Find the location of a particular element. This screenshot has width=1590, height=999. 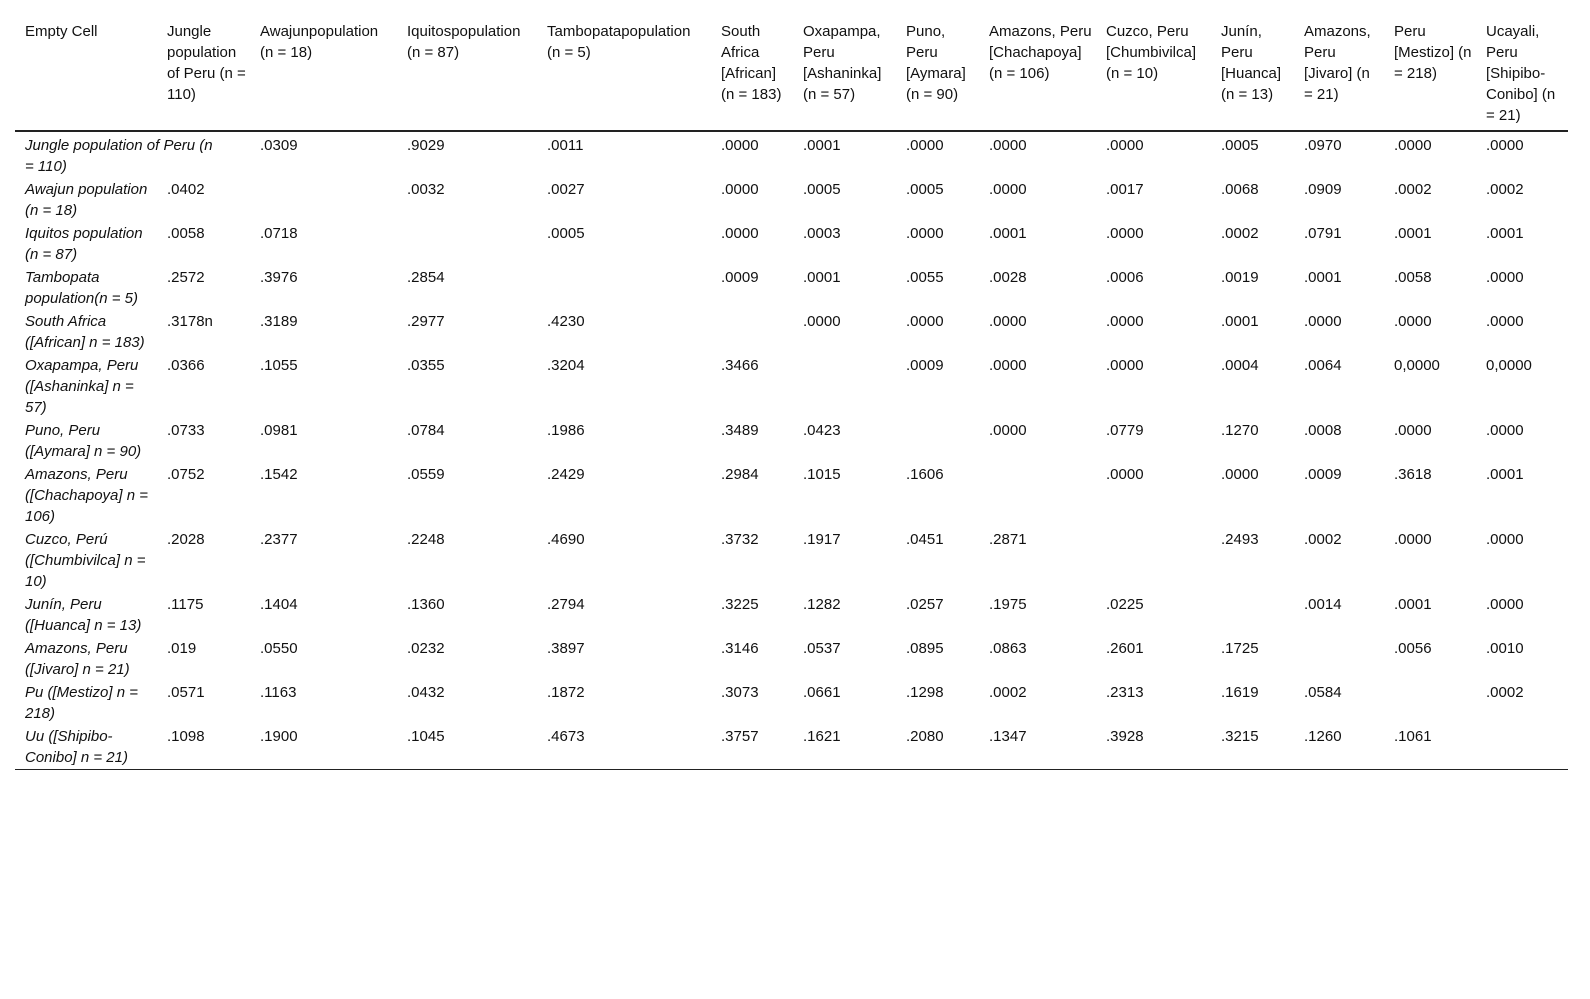

row-label: Oxapampa, Peru ([Ashaninka] n = 57) is located at coordinates (82, 386).